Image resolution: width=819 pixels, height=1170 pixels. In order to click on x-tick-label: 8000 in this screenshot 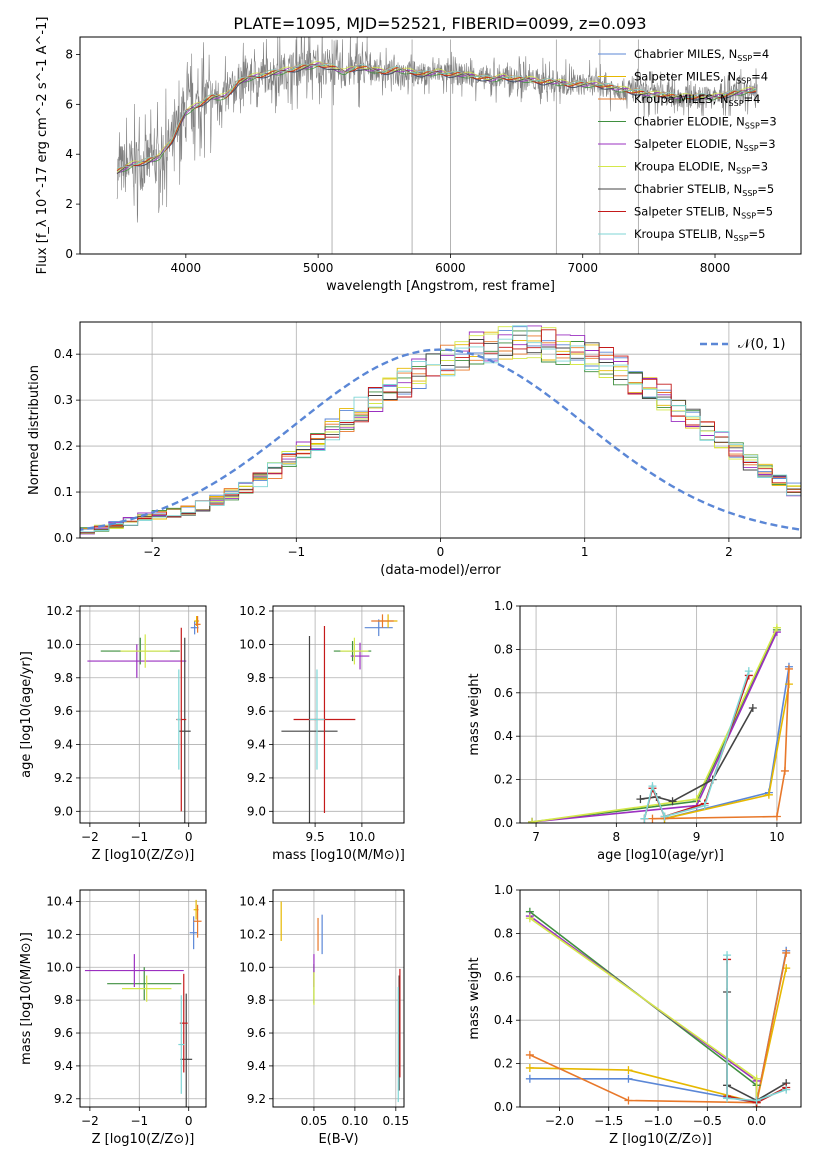, I will do `click(715, 268)`.